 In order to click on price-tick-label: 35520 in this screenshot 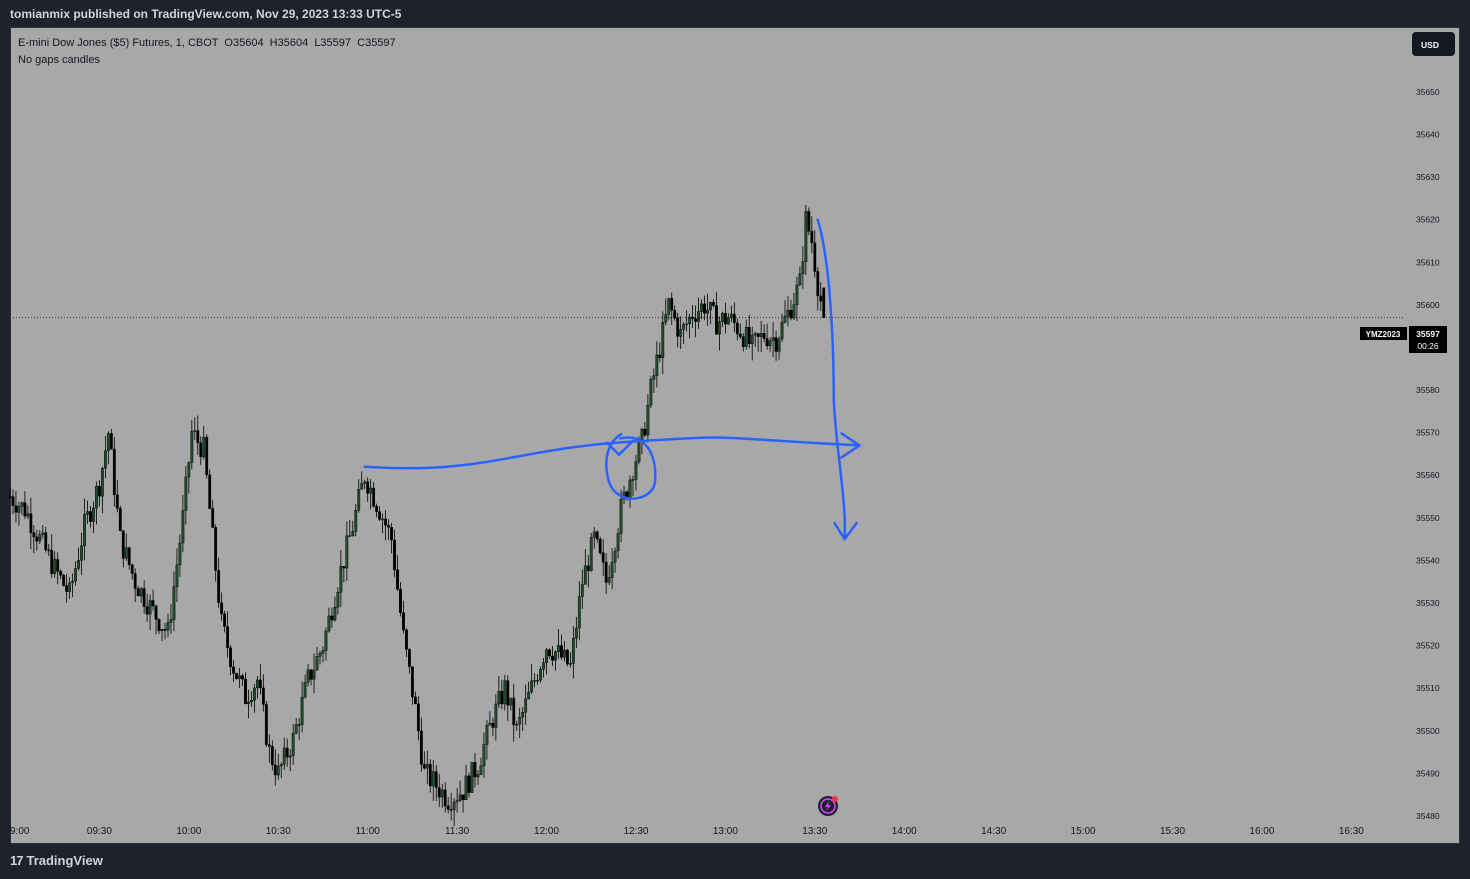, I will do `click(1428, 646)`.